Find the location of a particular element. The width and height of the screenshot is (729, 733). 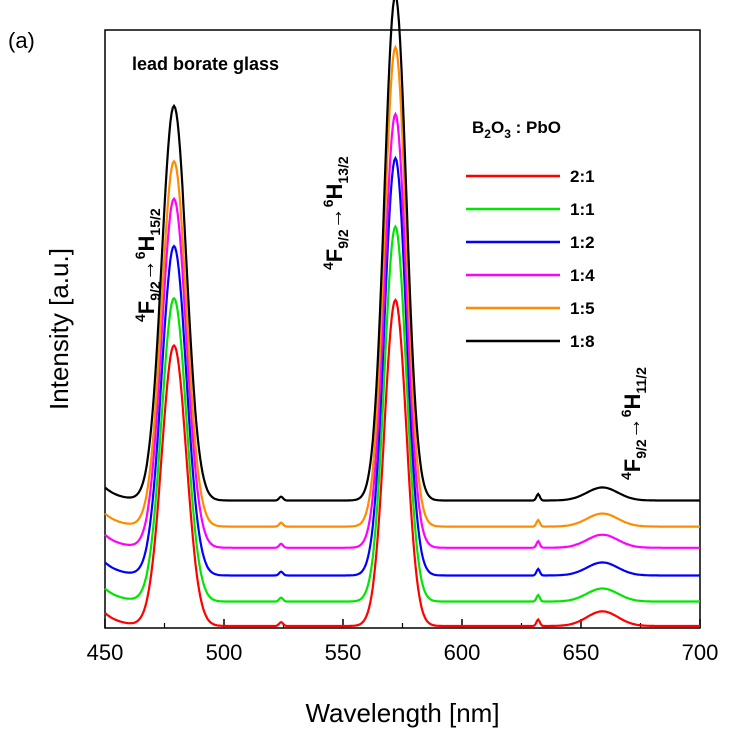

legend-label: 1:1 is located at coordinates (582, 209).